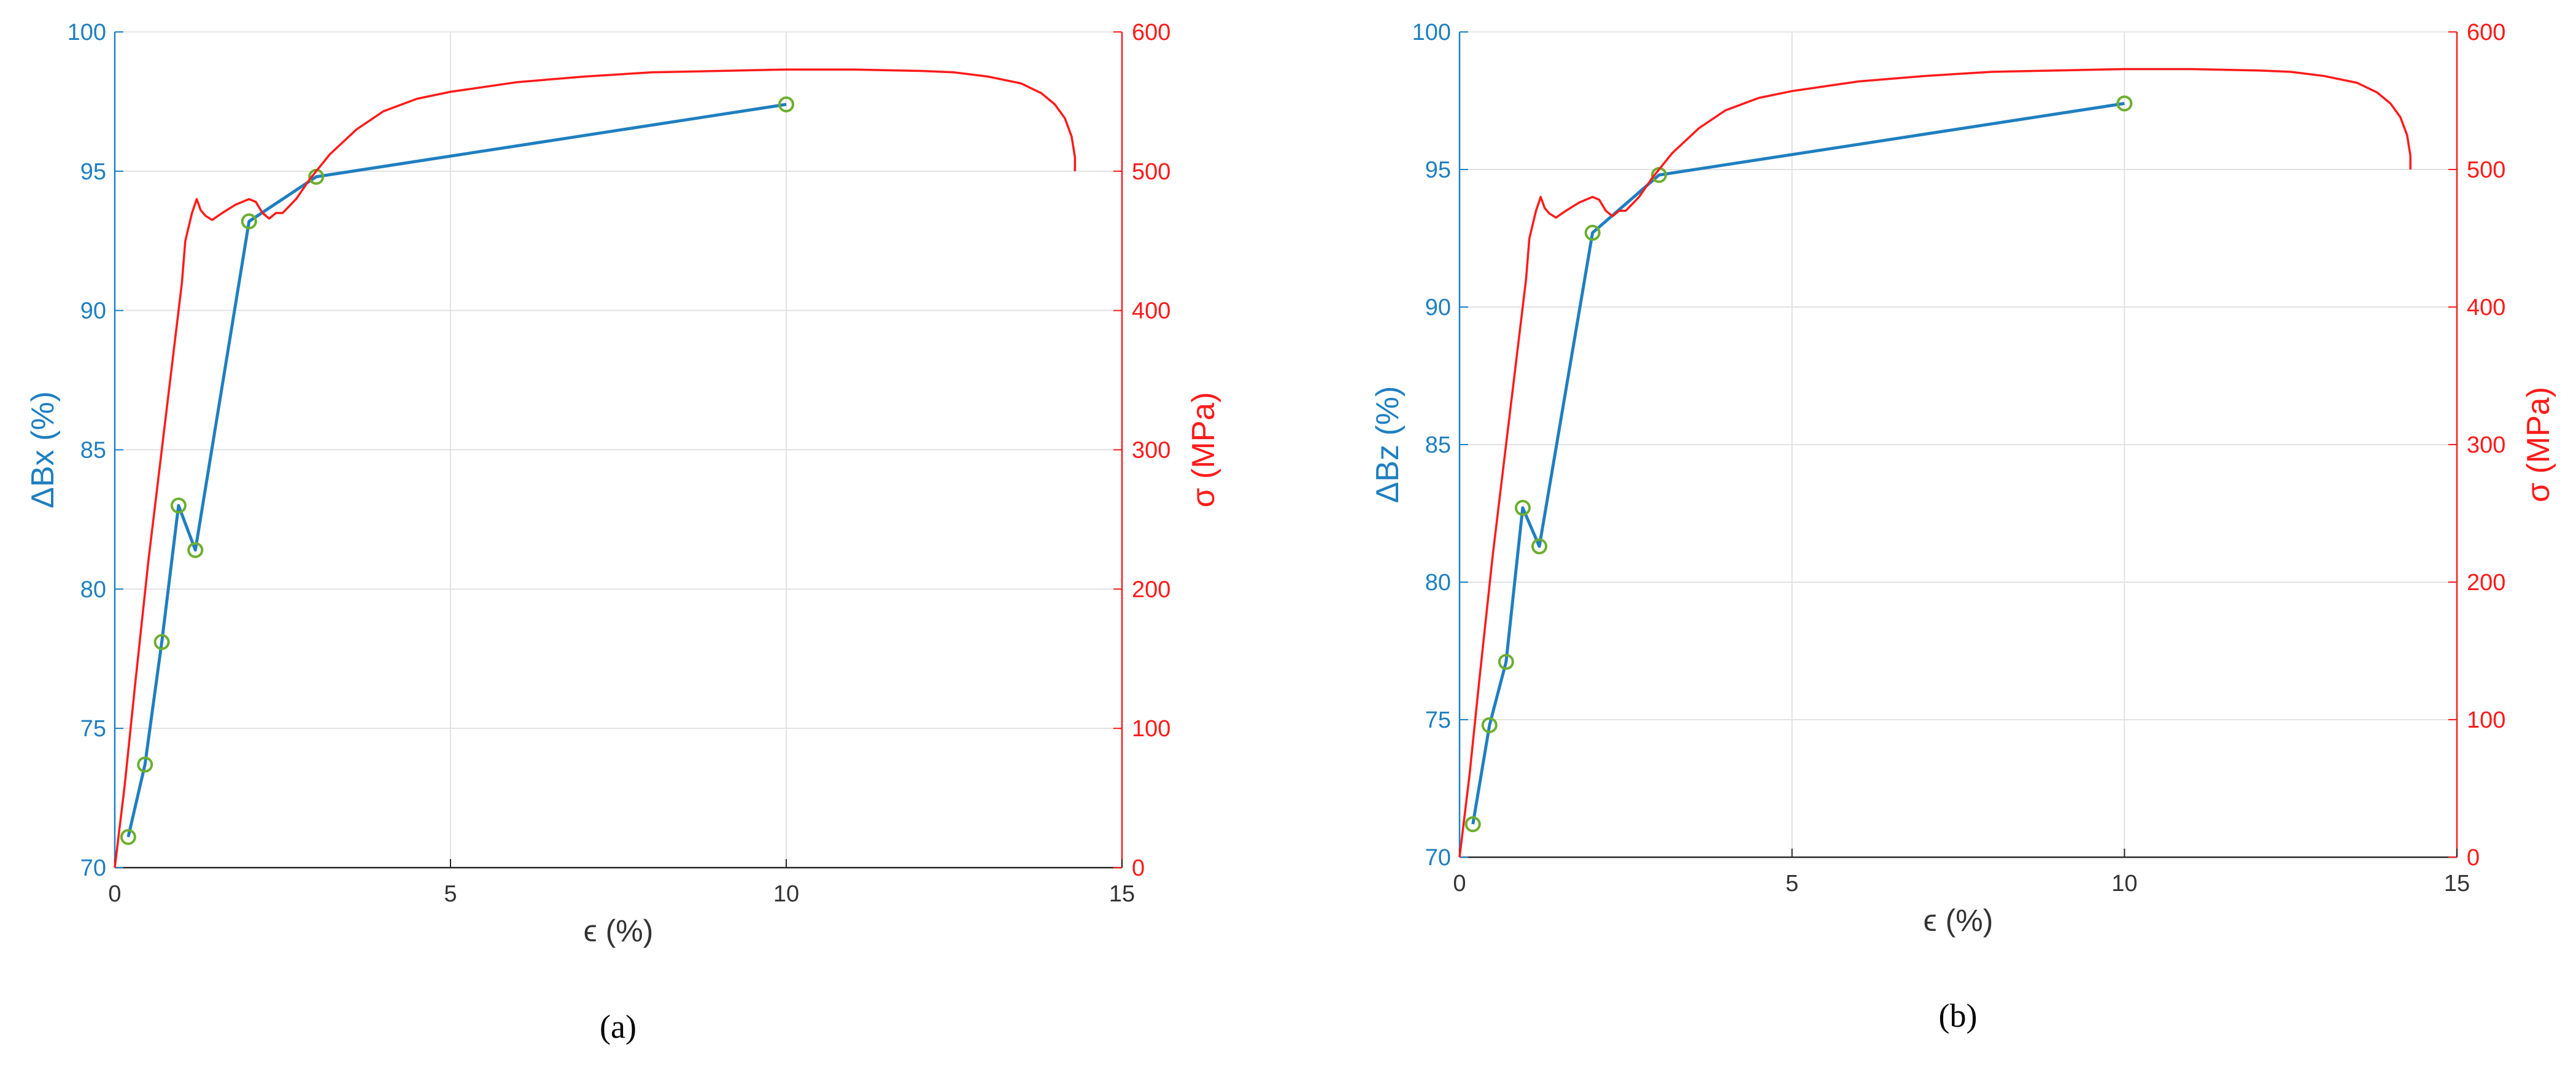 Image resolution: width=2576 pixels, height=1066 pixels. What do you see at coordinates (43, 449) in the screenshot?
I see `y-left-axis-label: ΔBx (%)` at bounding box center [43, 449].